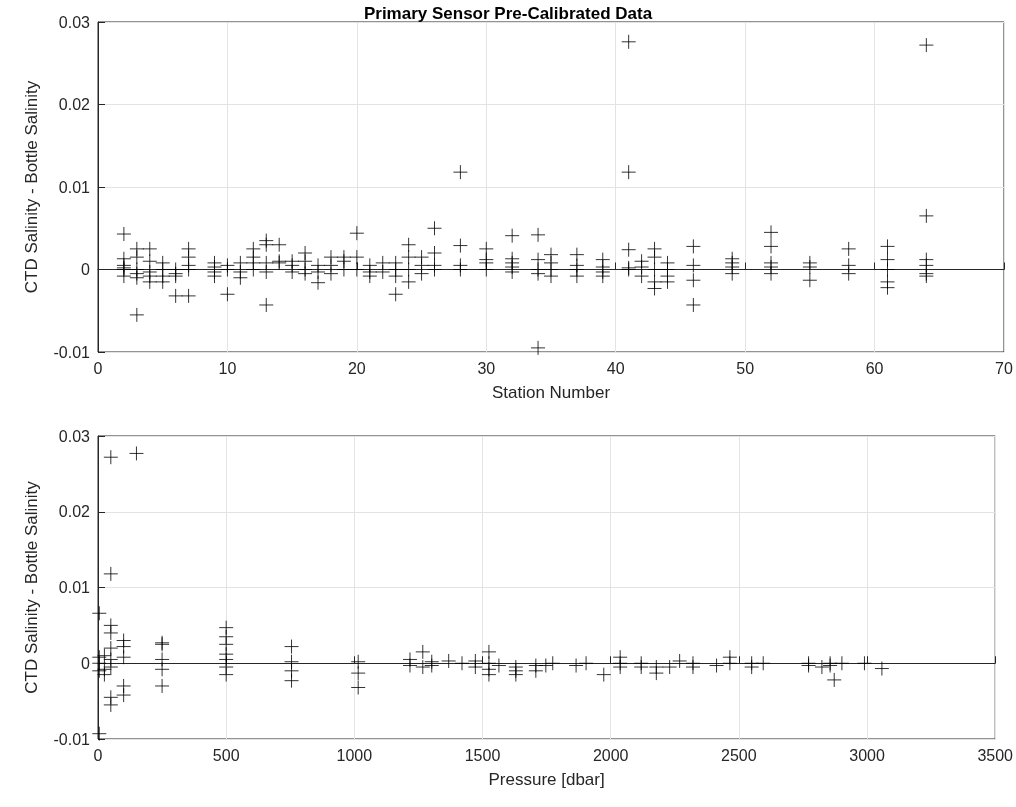 The image size is (1016, 807). I want to click on x-tick-label: 500, so click(226, 755).